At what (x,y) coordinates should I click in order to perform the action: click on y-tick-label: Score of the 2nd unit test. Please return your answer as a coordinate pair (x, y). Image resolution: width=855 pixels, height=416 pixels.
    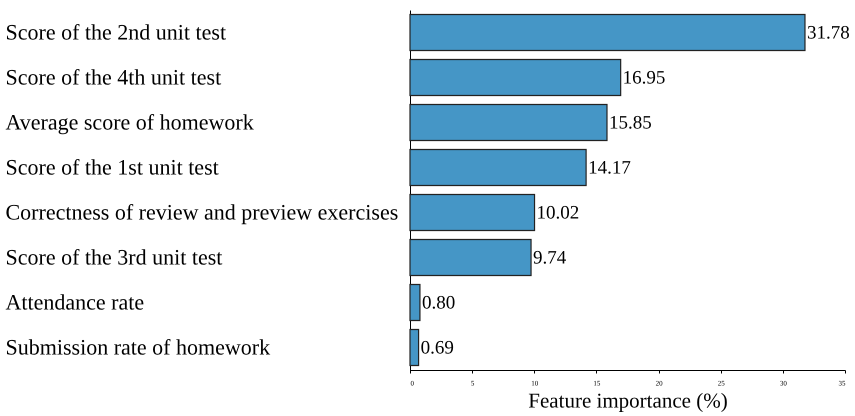
    Looking at the image, I should click on (116, 32).